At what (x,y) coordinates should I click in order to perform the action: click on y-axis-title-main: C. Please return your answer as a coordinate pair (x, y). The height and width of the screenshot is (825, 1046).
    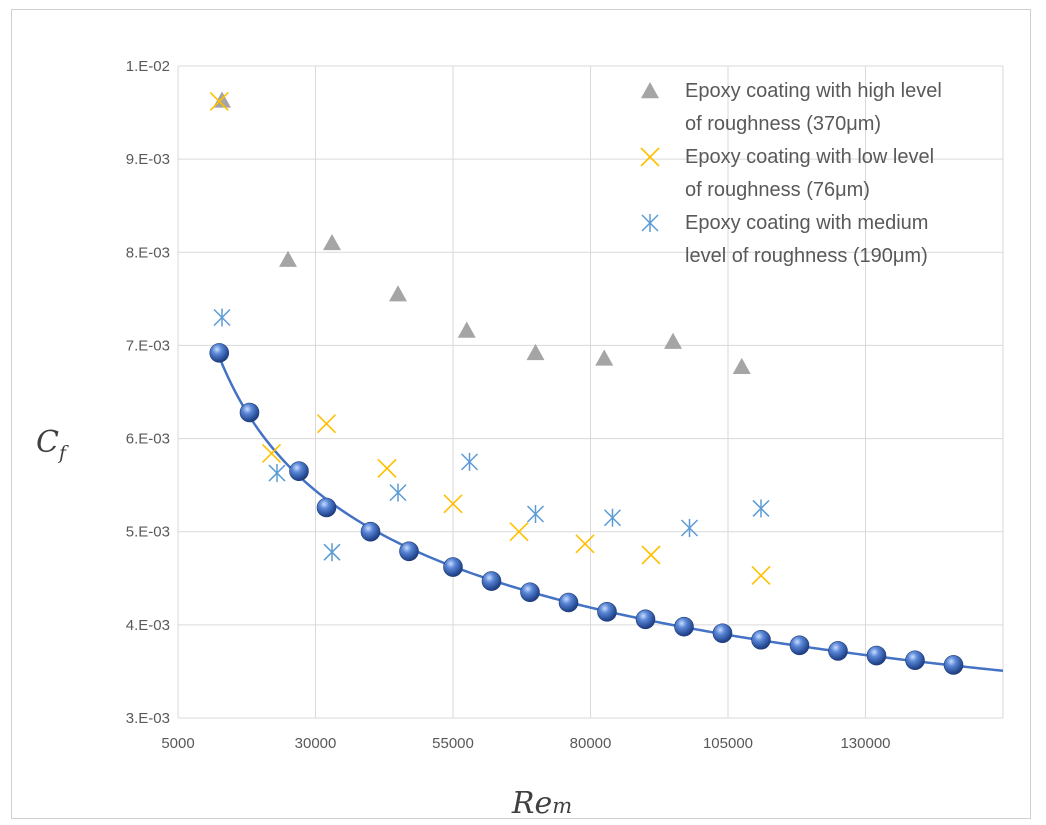
    Looking at the image, I should click on (47, 442).